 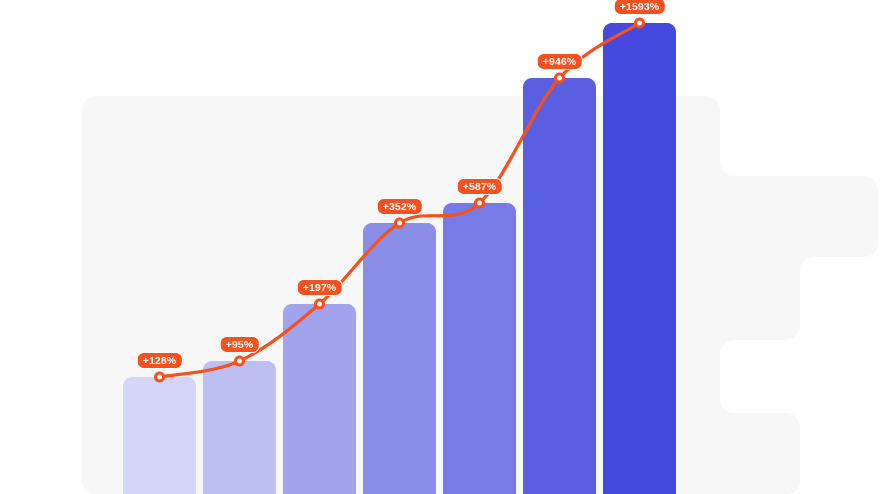 I want to click on growth-badge-3: +197%, so click(x=319, y=287).